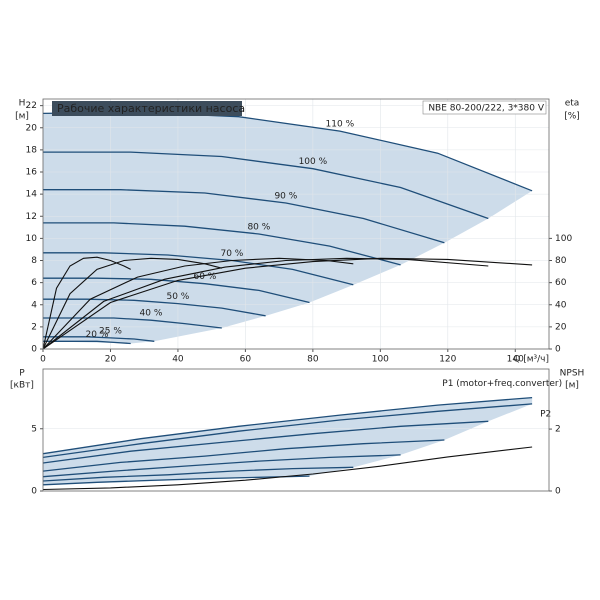 This screenshot has height=600, width=600. What do you see at coordinates (313, 360) in the screenshot?
I see `x-tick-label: 80` at bounding box center [313, 360].